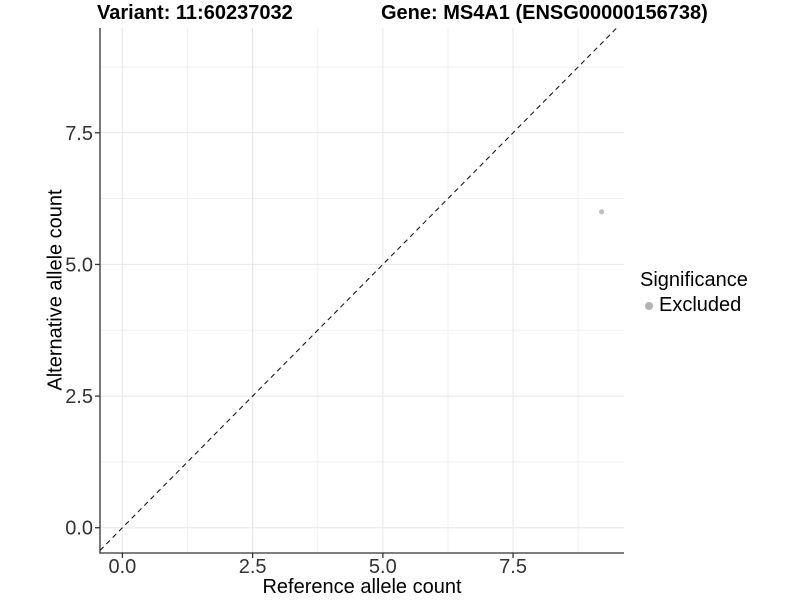 This screenshot has width=800, height=600. Describe the element at coordinates (79, 265) in the screenshot. I see `y-tick-label: 5.0` at that location.